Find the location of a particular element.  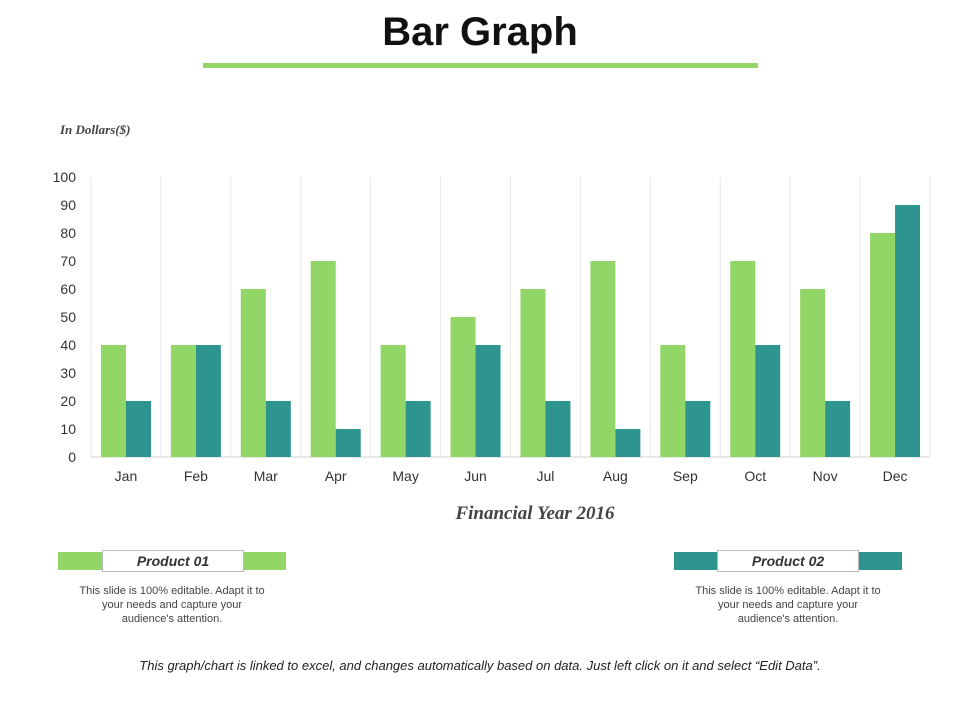

bar-product-01-jan is located at coordinates (113, 401).